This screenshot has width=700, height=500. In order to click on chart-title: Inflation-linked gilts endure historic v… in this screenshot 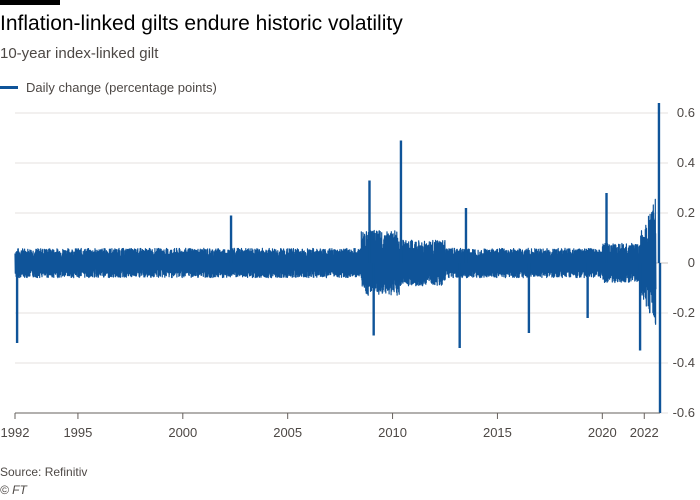, I will do `click(201, 23)`.